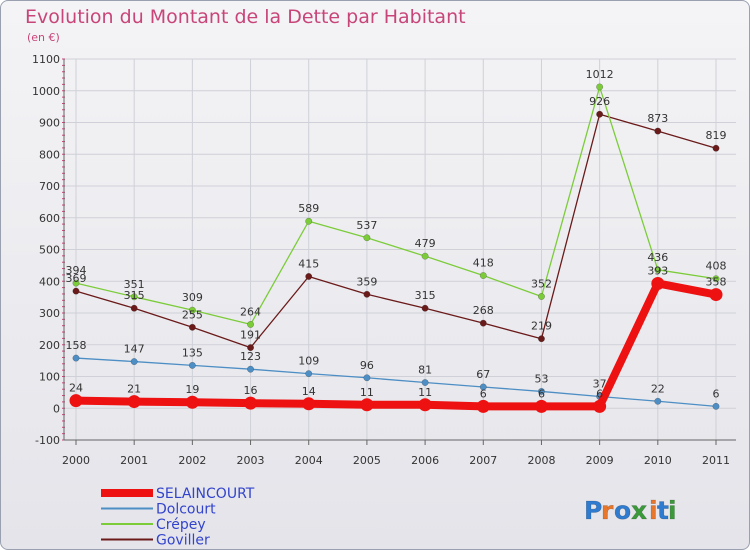  What do you see at coordinates (308, 208) in the screenshot?
I see `data-label-crepey: 589` at bounding box center [308, 208].